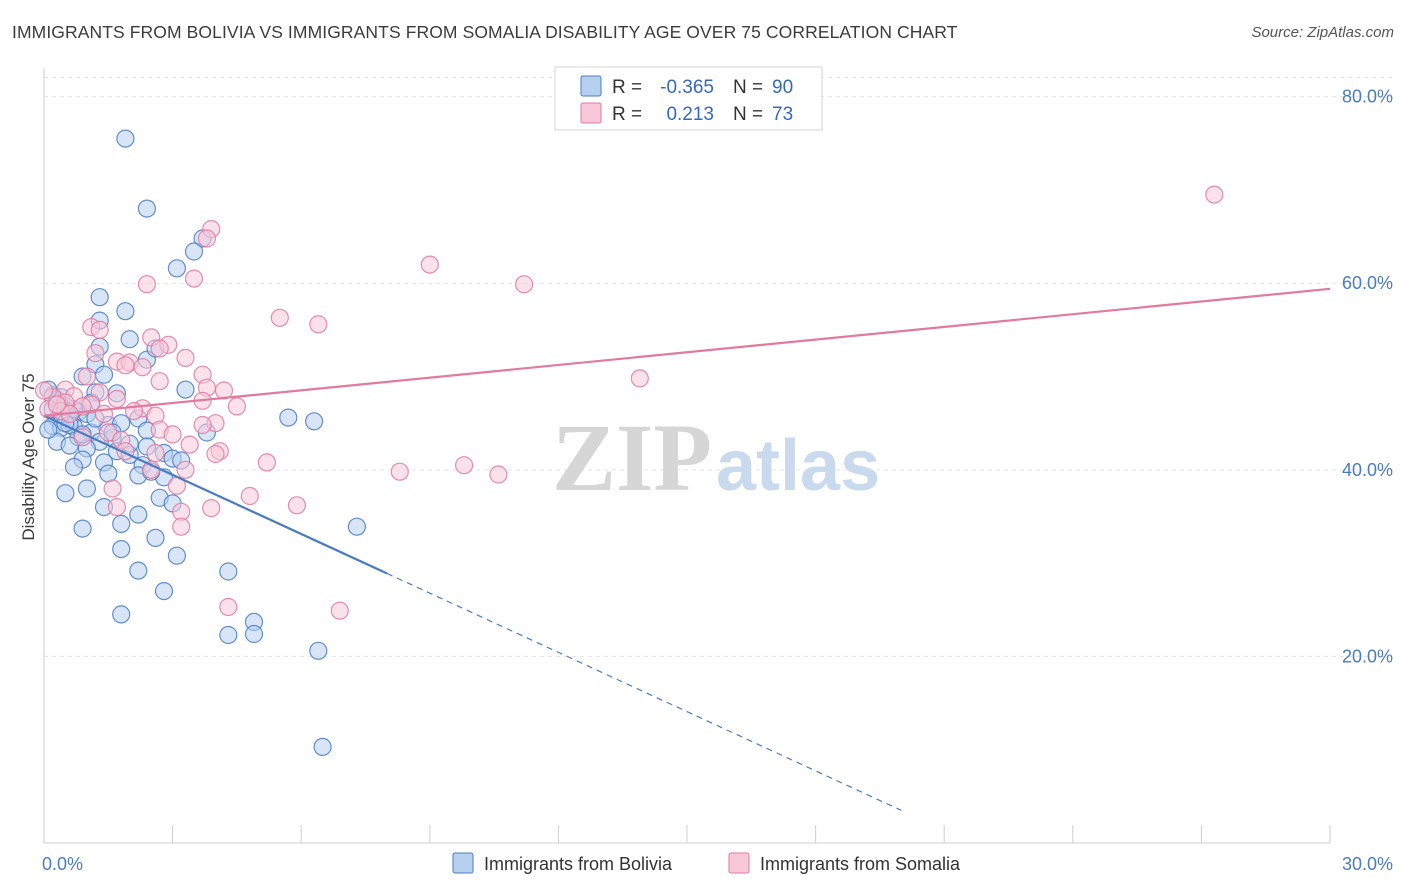  What do you see at coordinates (687, 352) in the screenshot?
I see `trend-line-somalia` at bounding box center [687, 352].